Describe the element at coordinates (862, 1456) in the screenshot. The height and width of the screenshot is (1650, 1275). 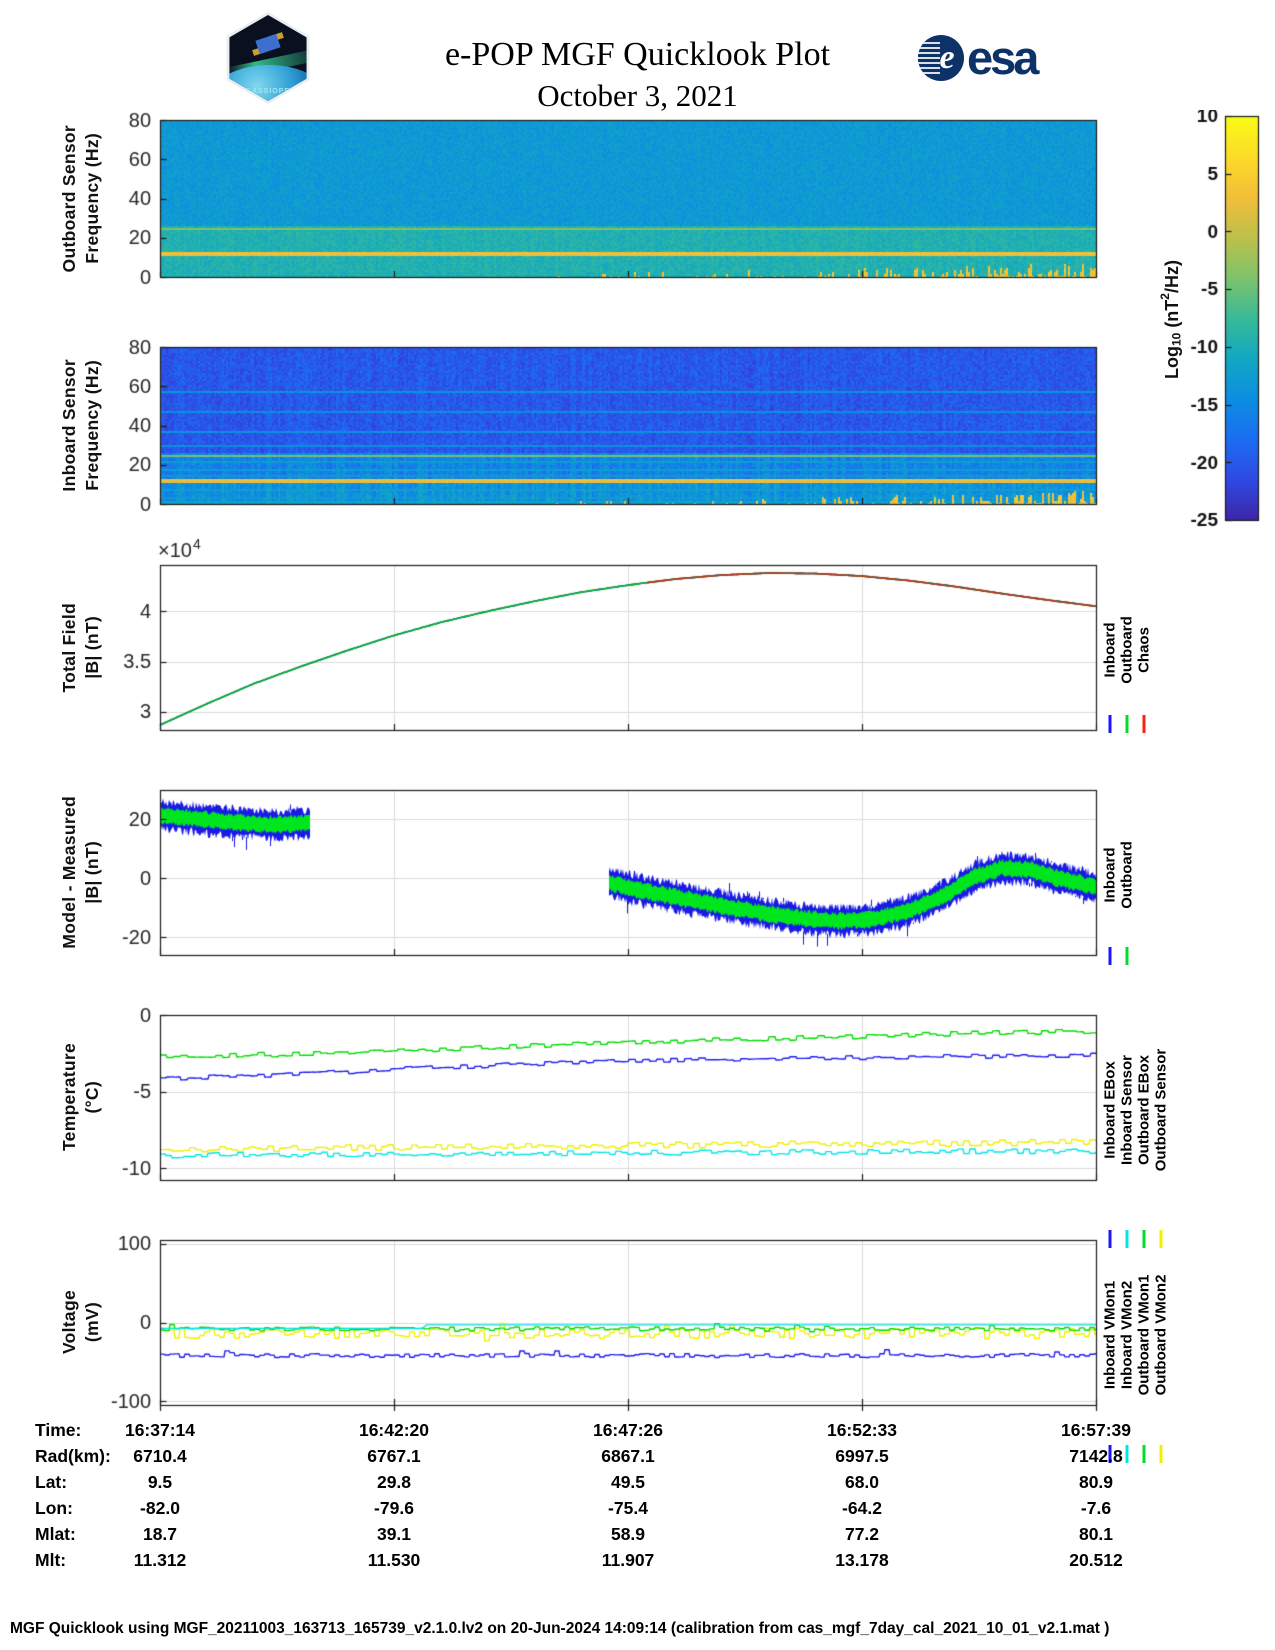
I see `ephemeris-value: 6997.5` at that location.